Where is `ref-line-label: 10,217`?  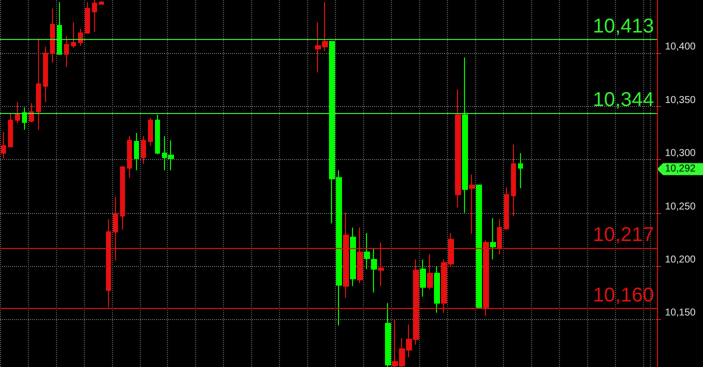
ref-line-label: 10,217 is located at coordinates (623, 235).